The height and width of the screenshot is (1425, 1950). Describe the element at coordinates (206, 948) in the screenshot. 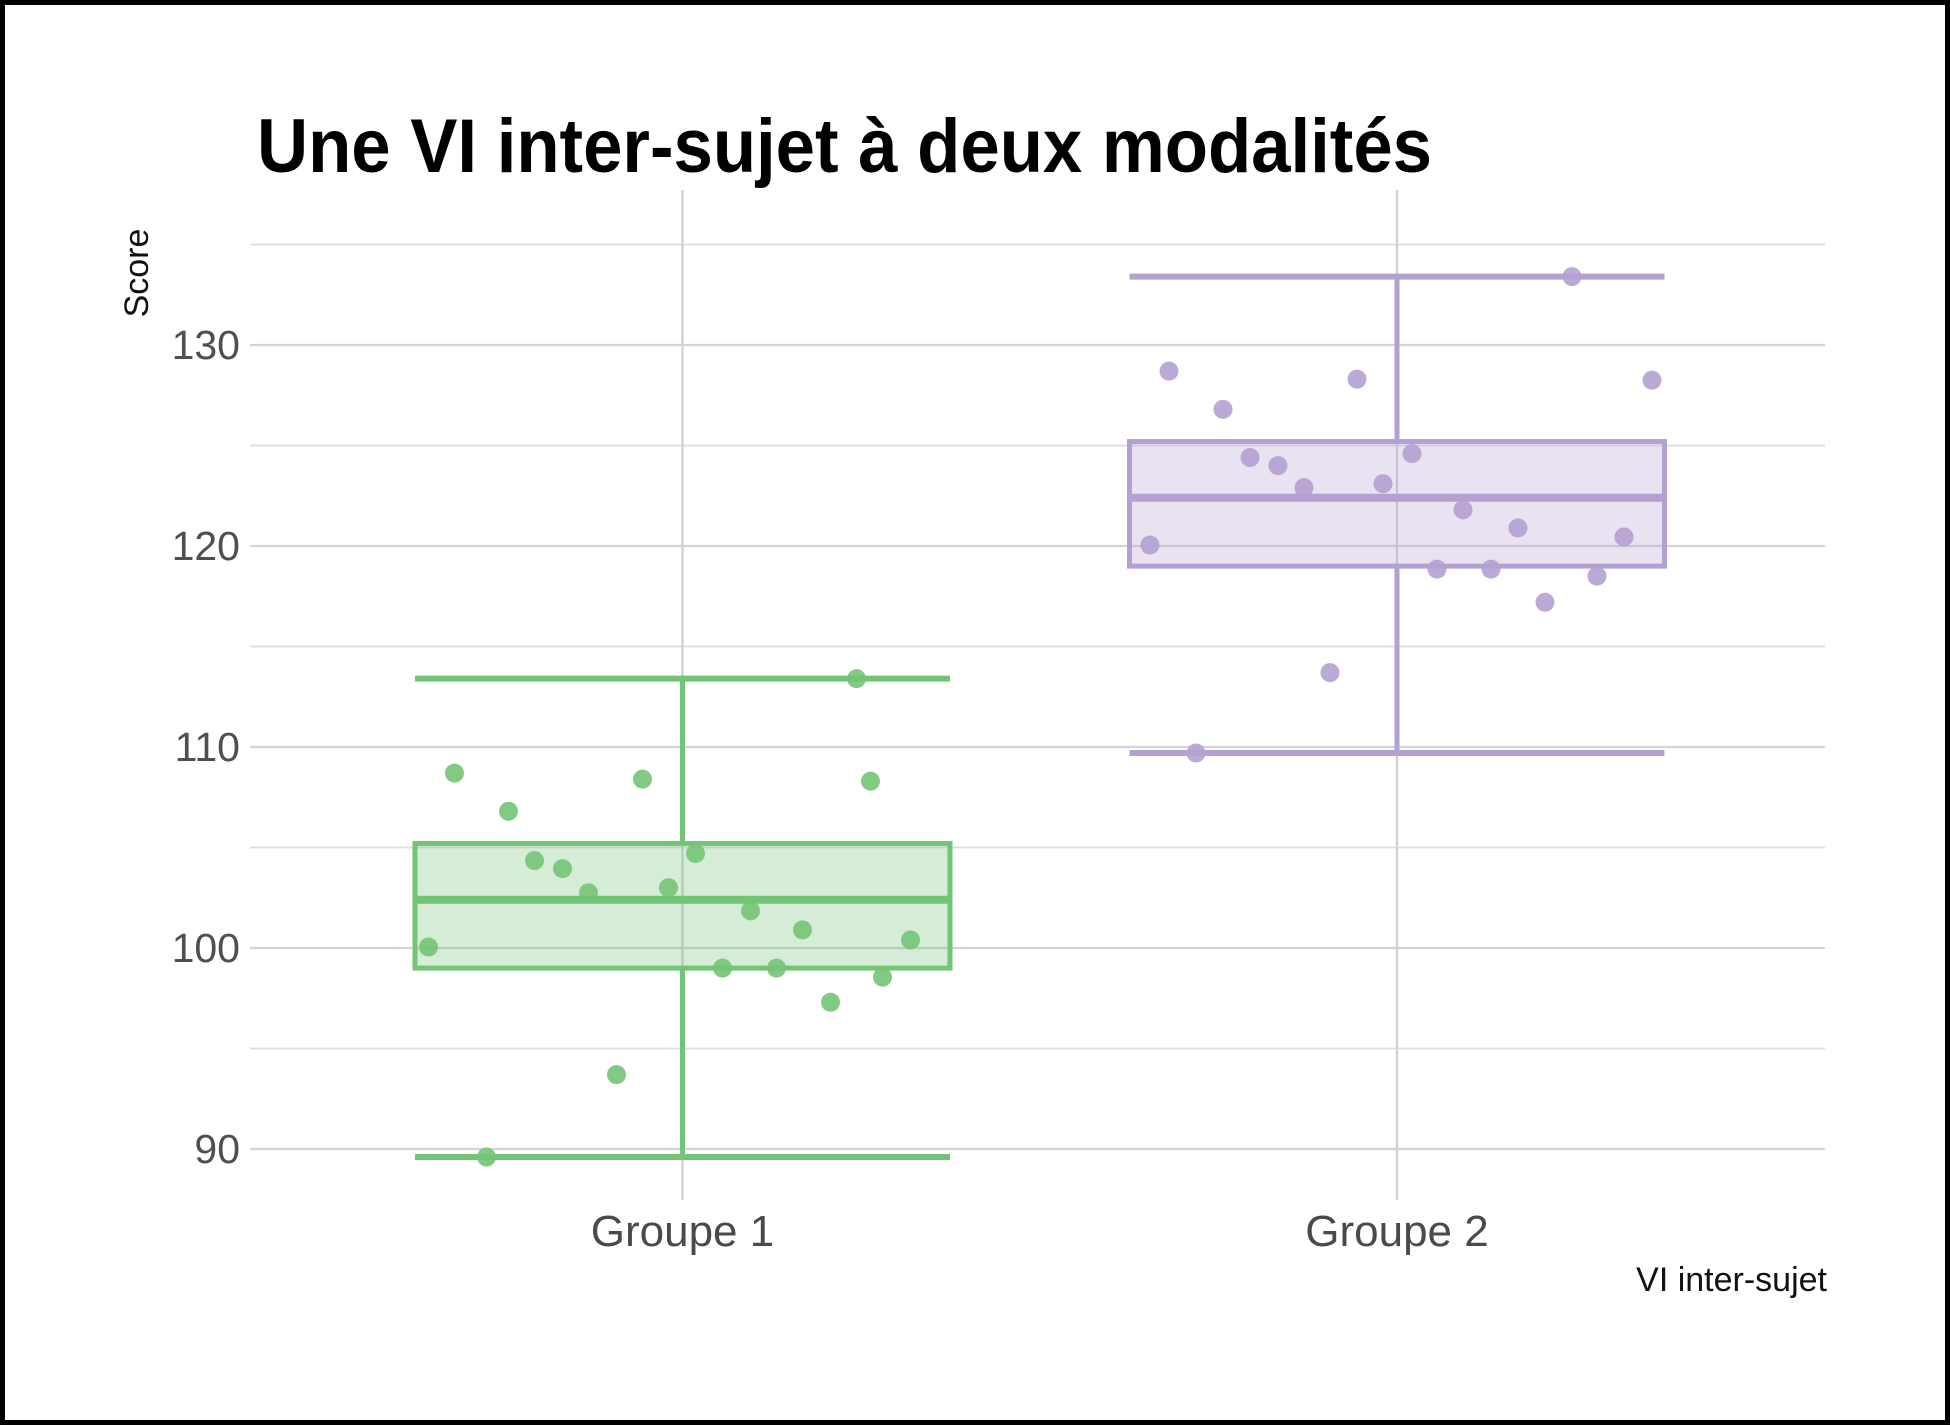

I see `y-tick-label-100: 100` at that location.